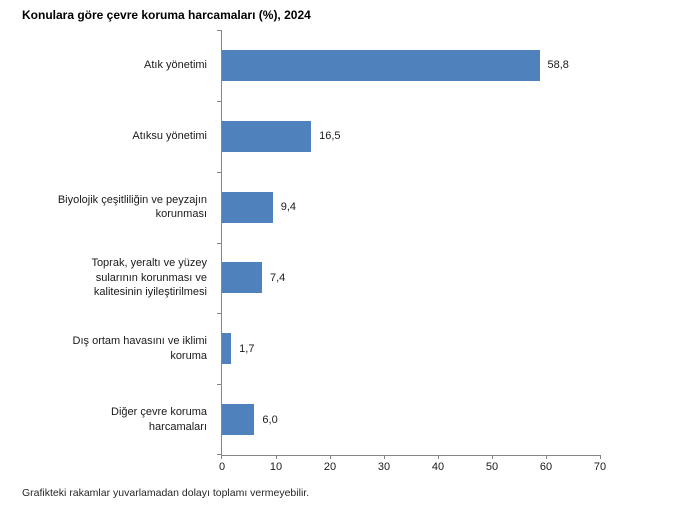 This screenshot has width=693, height=520. I want to click on category-label: Atık yönetimi, so click(175, 65).